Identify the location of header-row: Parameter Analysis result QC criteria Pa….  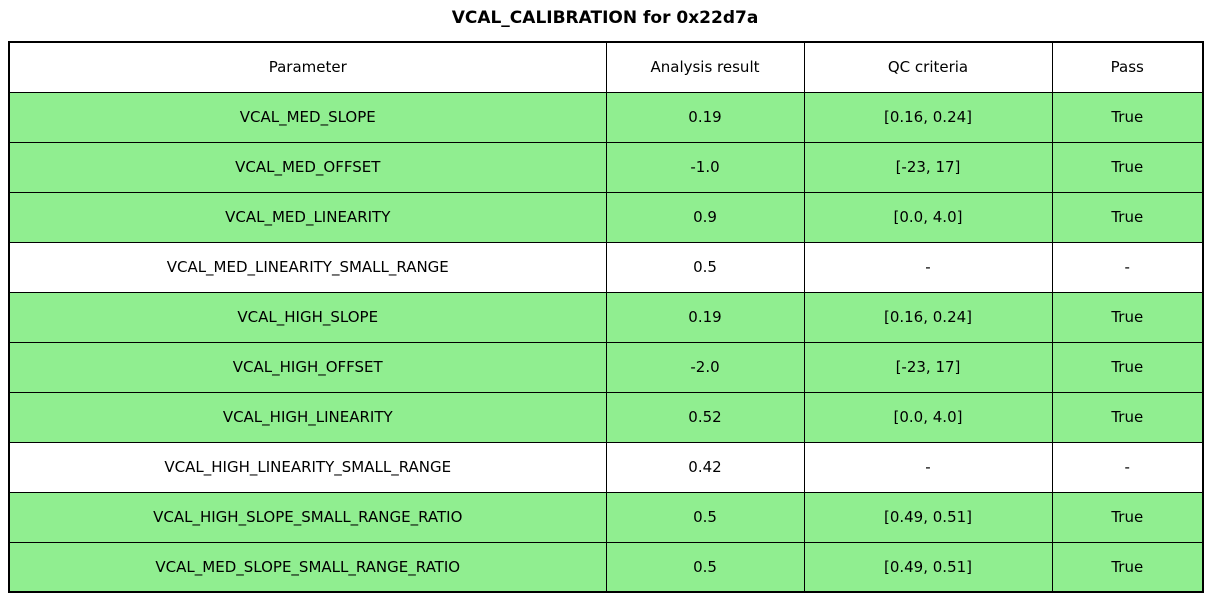
(606, 67).